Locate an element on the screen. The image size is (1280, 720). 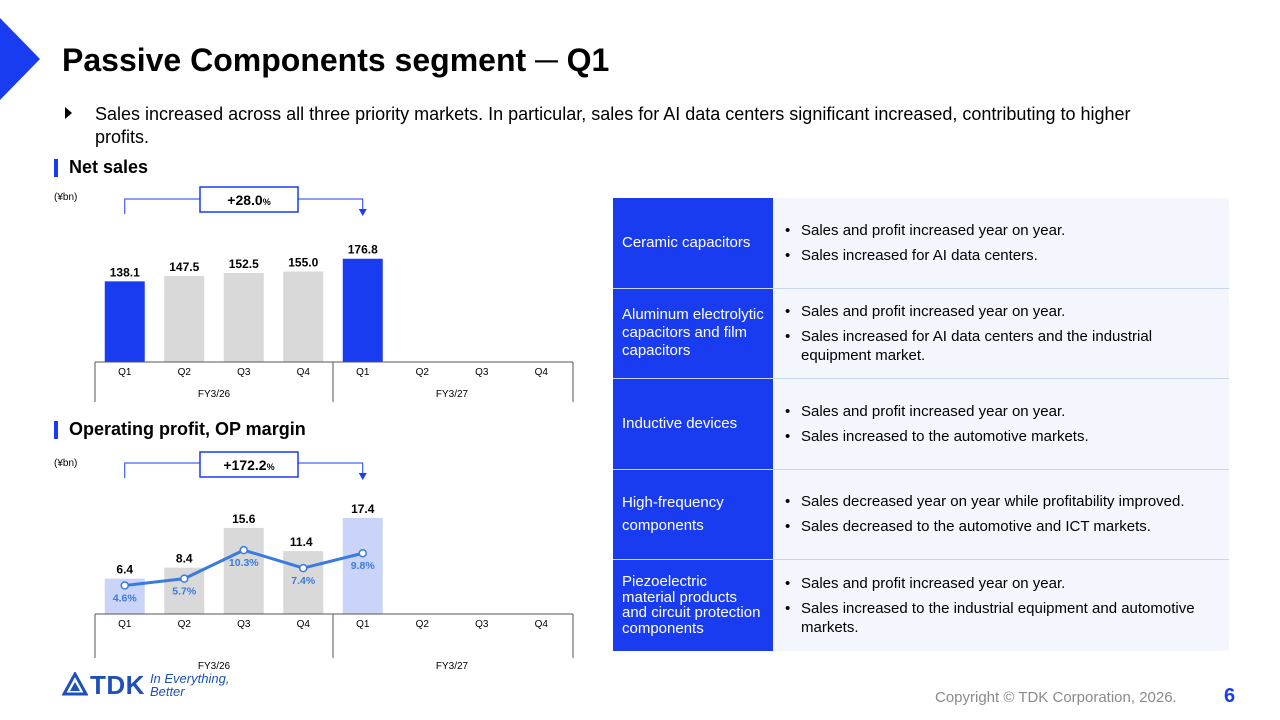
net-sales-heading-label: Net sales is located at coordinates (109, 167).